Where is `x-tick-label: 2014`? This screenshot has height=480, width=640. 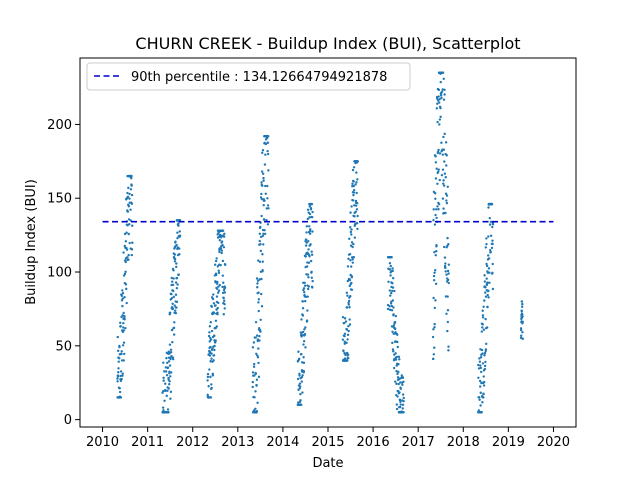
x-tick-label: 2014 is located at coordinates (282, 442).